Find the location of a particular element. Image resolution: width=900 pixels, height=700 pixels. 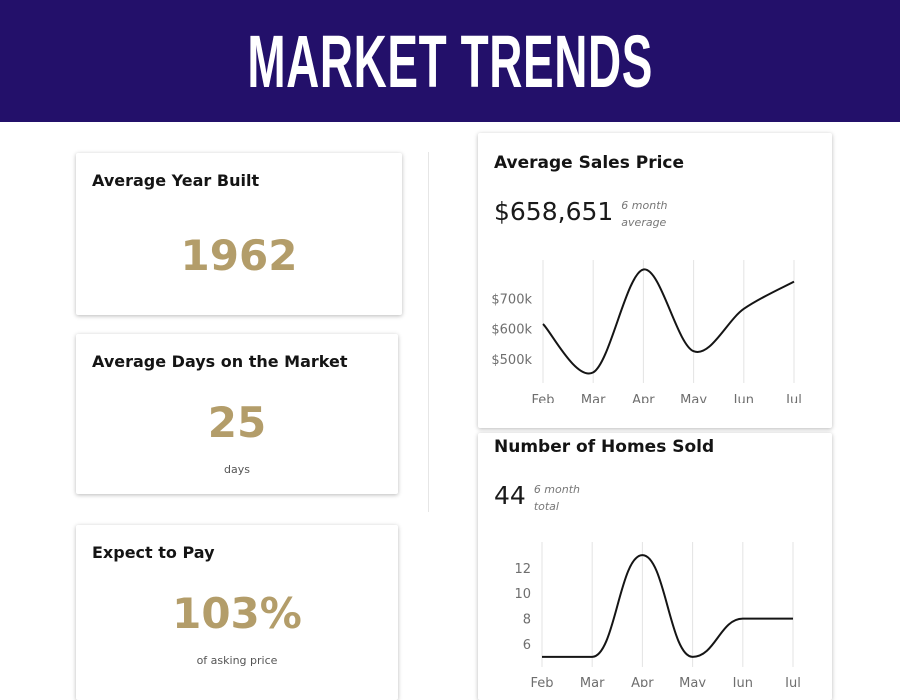

chart-title: Number of Homes Sold is located at coordinates (604, 447).